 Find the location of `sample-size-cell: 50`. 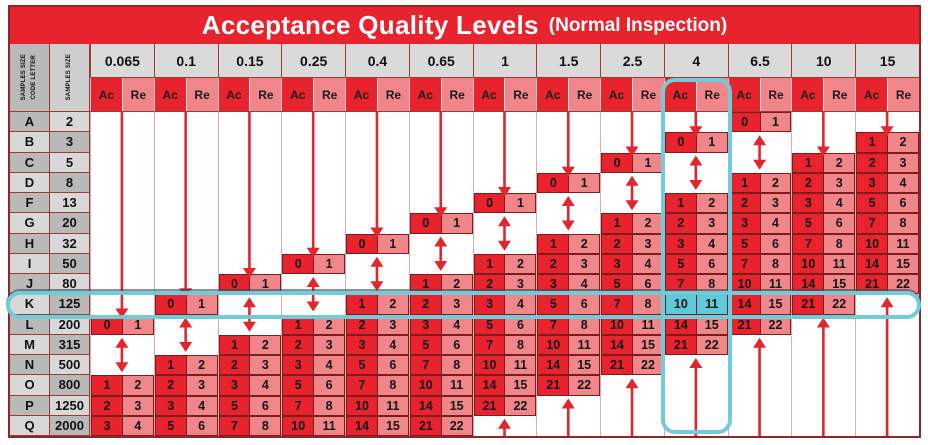

sample-size-cell: 50 is located at coordinates (70, 263).